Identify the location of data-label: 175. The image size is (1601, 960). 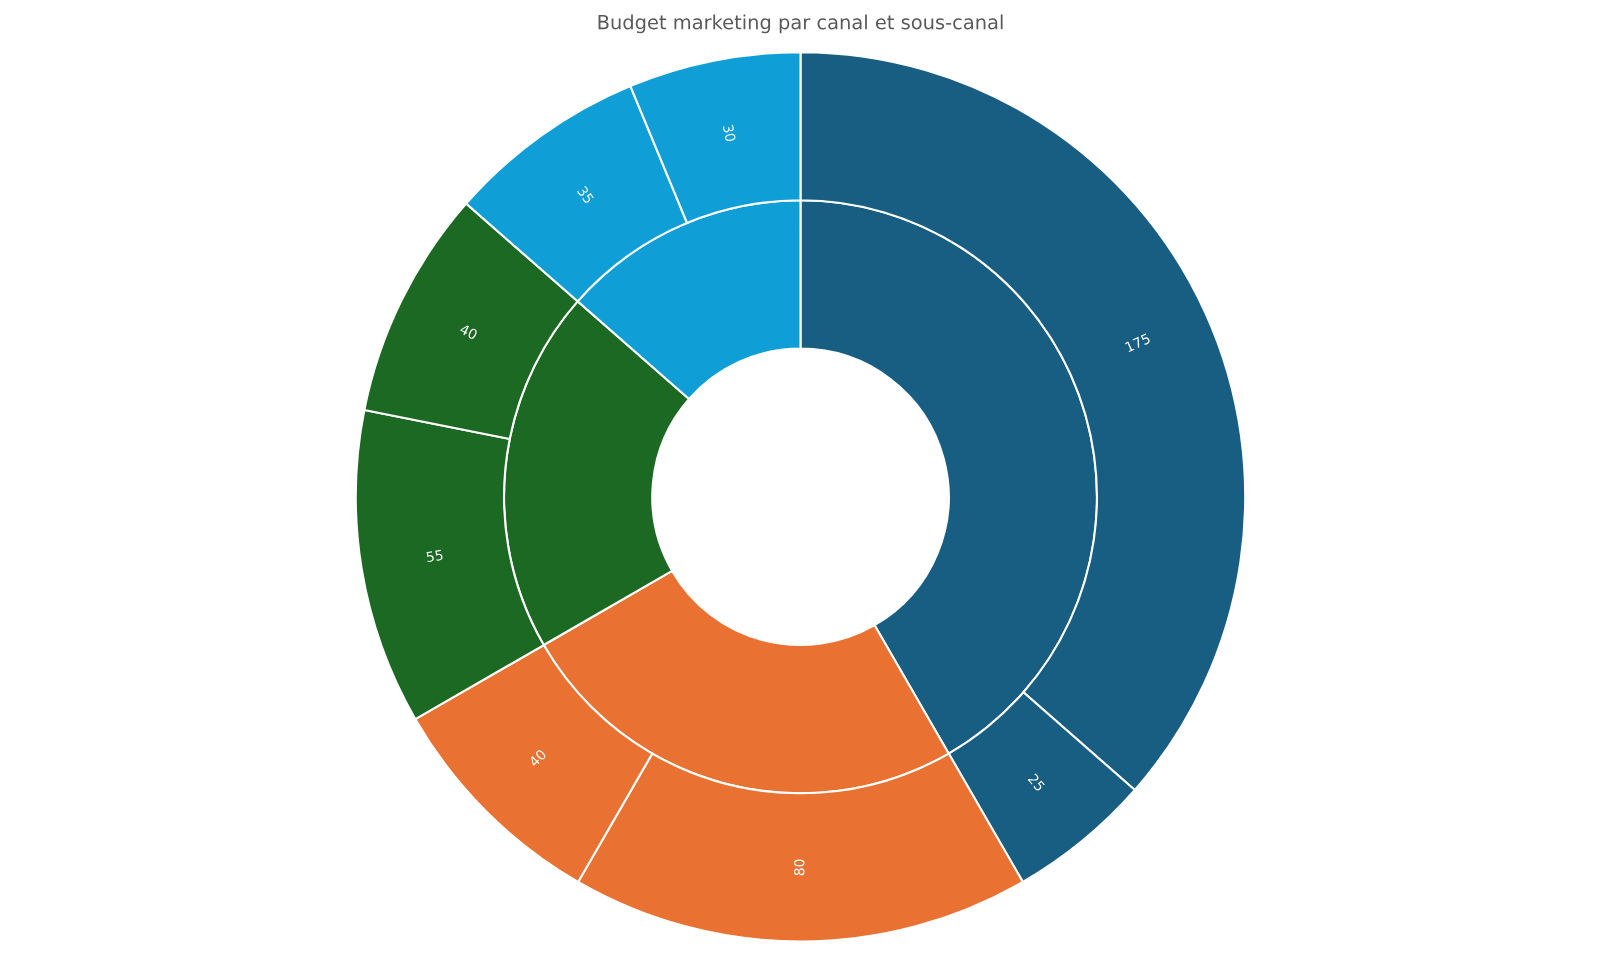
(1137, 343).